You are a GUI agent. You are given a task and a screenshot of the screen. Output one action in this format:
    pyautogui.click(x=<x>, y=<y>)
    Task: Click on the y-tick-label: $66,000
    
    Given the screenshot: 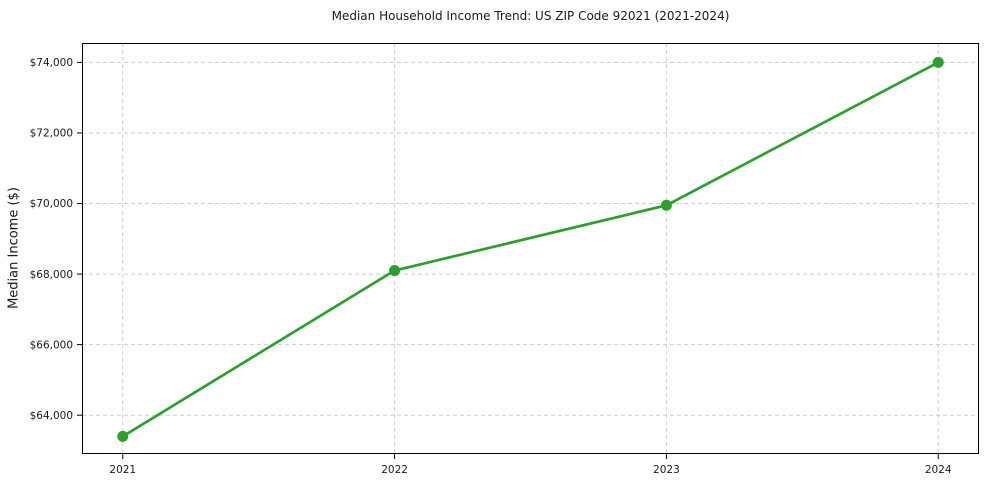 What is the action you would take?
    pyautogui.click(x=51, y=345)
    